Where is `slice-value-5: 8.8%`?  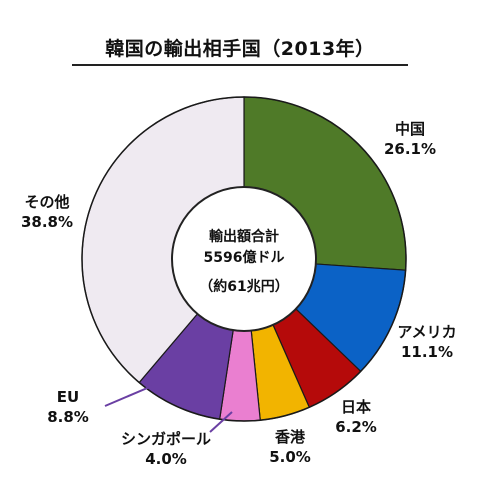 slice-value-5: 8.8% is located at coordinates (68, 417).